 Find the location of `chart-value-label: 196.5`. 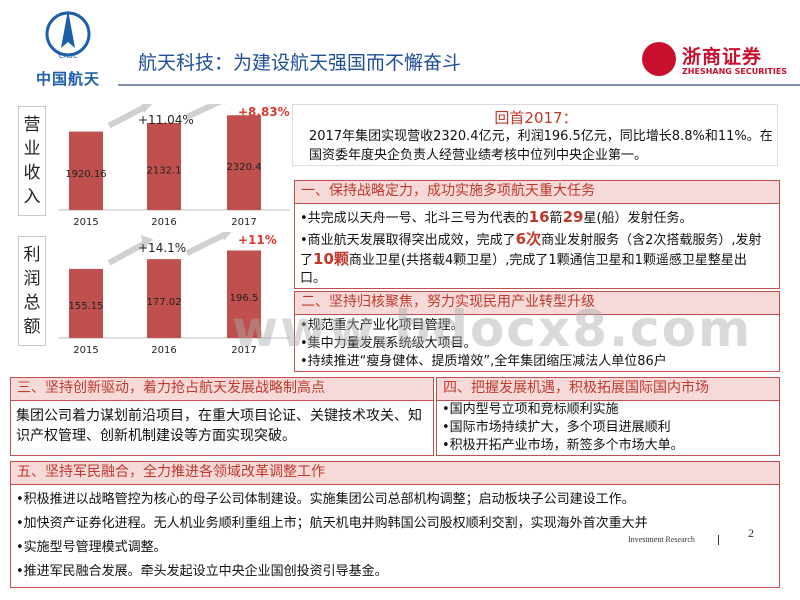

chart-value-label: 196.5 is located at coordinates (244, 298).